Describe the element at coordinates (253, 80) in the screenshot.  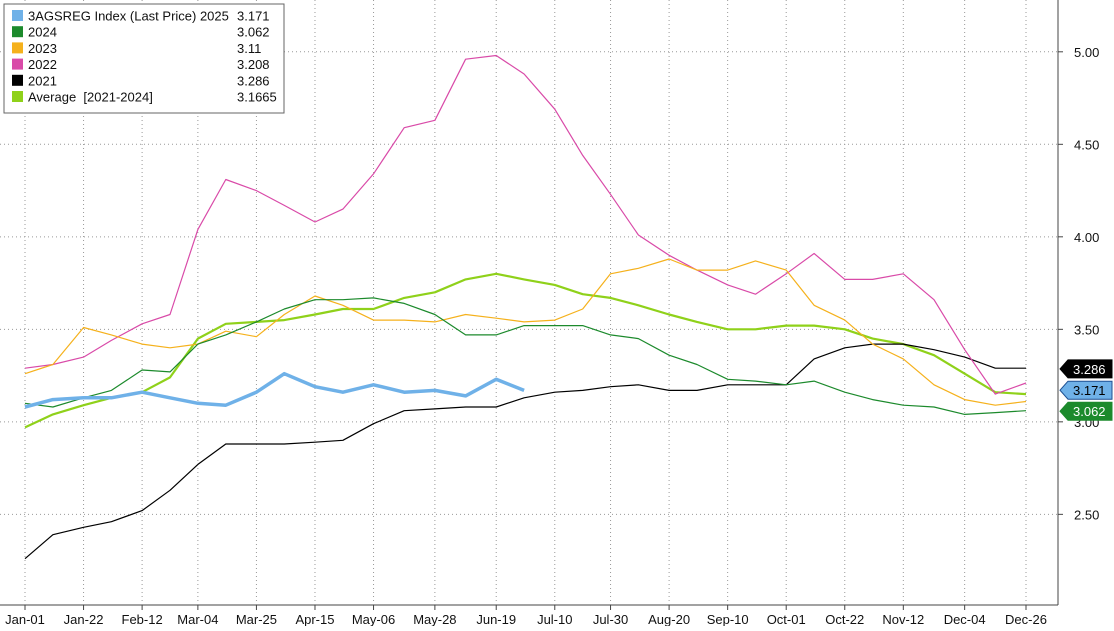
I see `legend-value: 3.286` at that location.